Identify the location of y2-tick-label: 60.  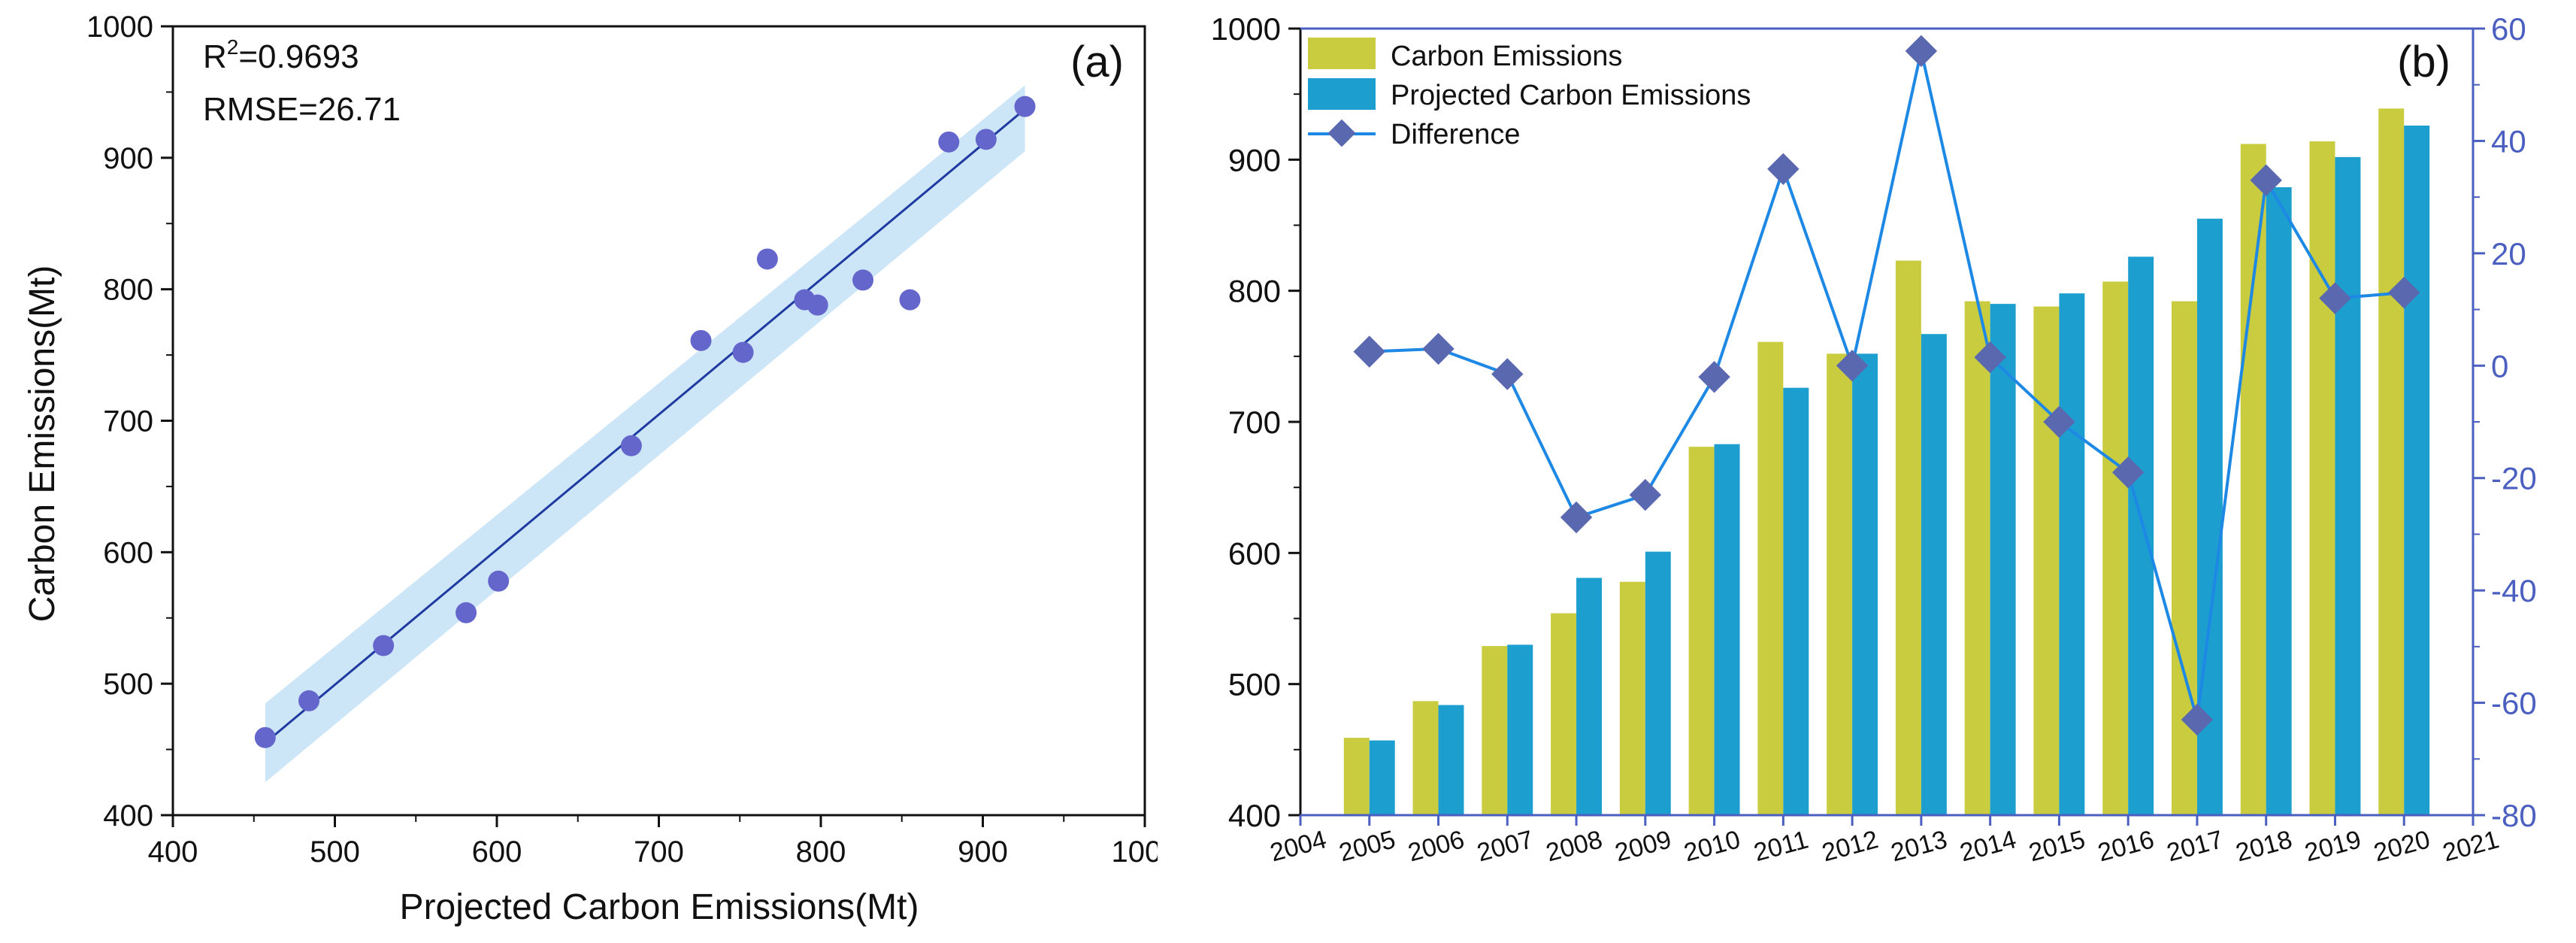
(2508, 29).